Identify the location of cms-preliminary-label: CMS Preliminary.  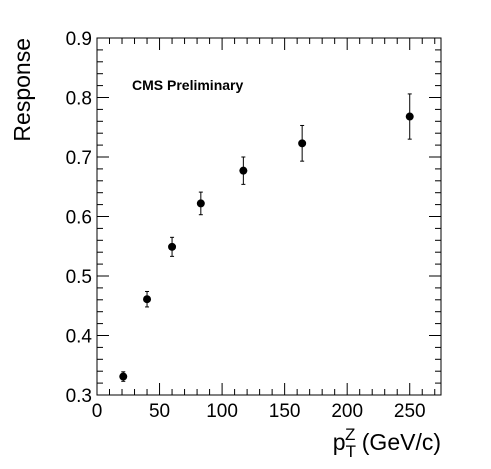
(187, 85).